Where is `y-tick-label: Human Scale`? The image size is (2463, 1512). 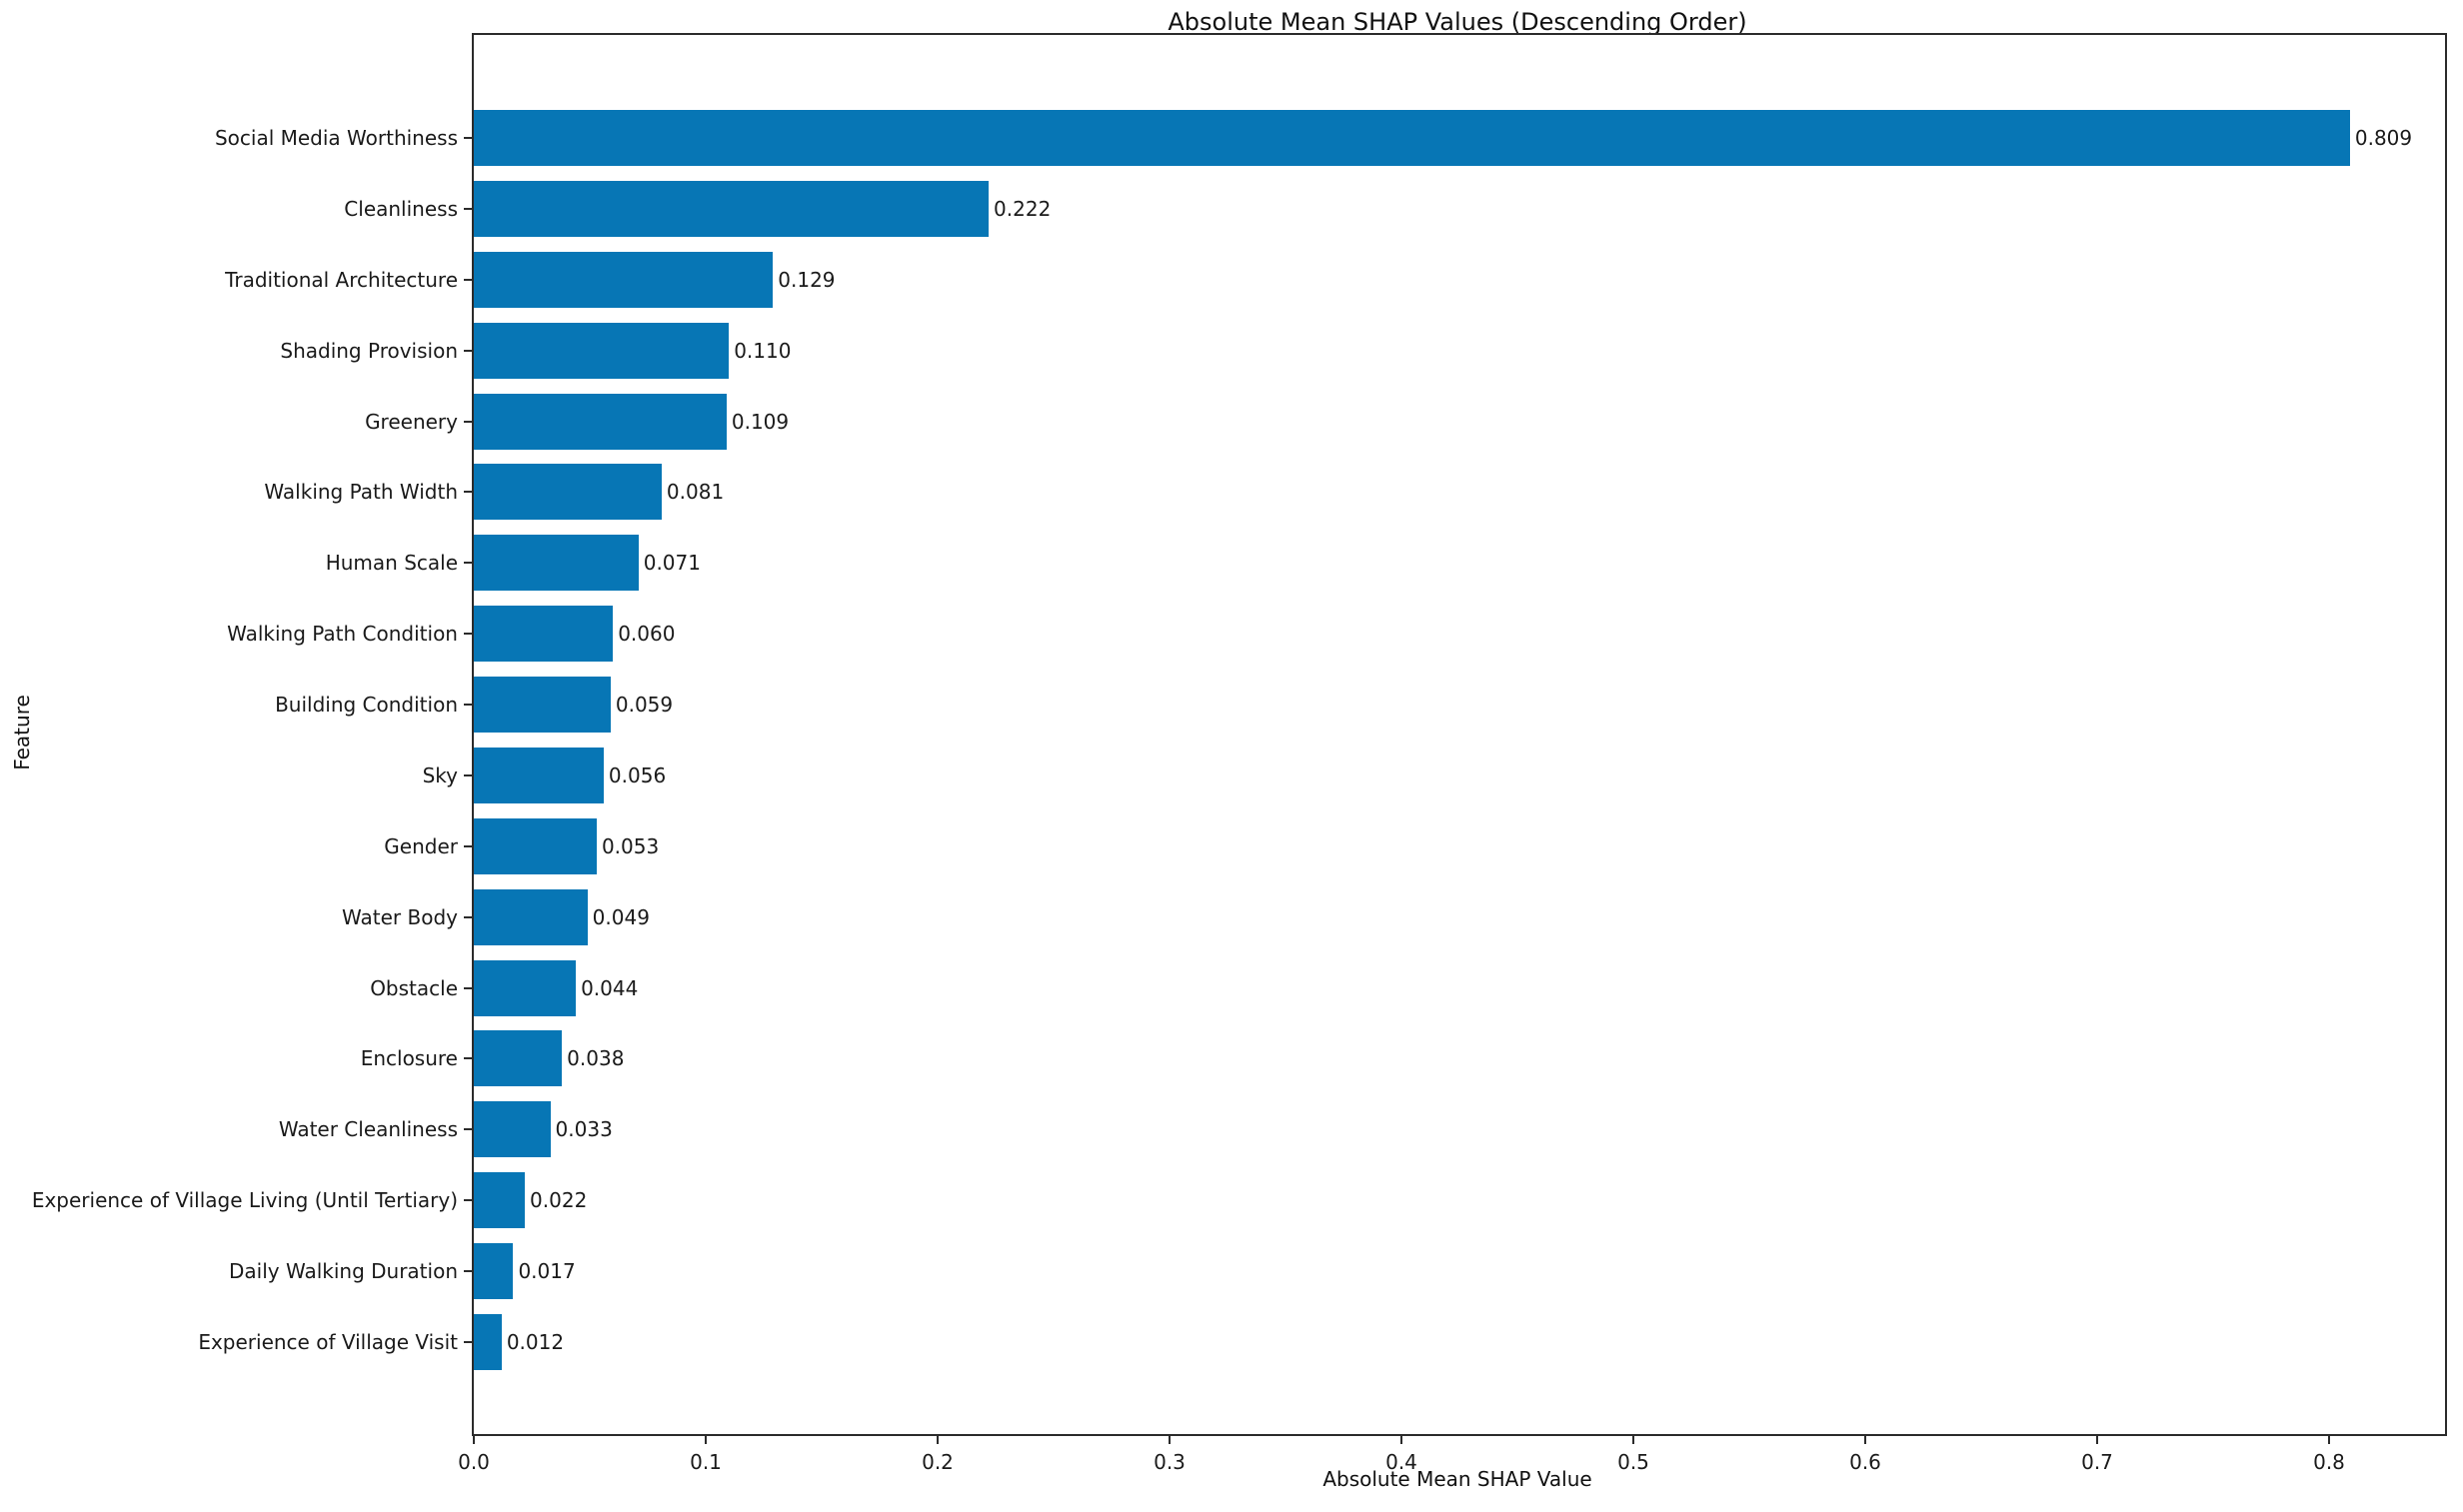
y-tick-label: Human Scale is located at coordinates (391, 563).